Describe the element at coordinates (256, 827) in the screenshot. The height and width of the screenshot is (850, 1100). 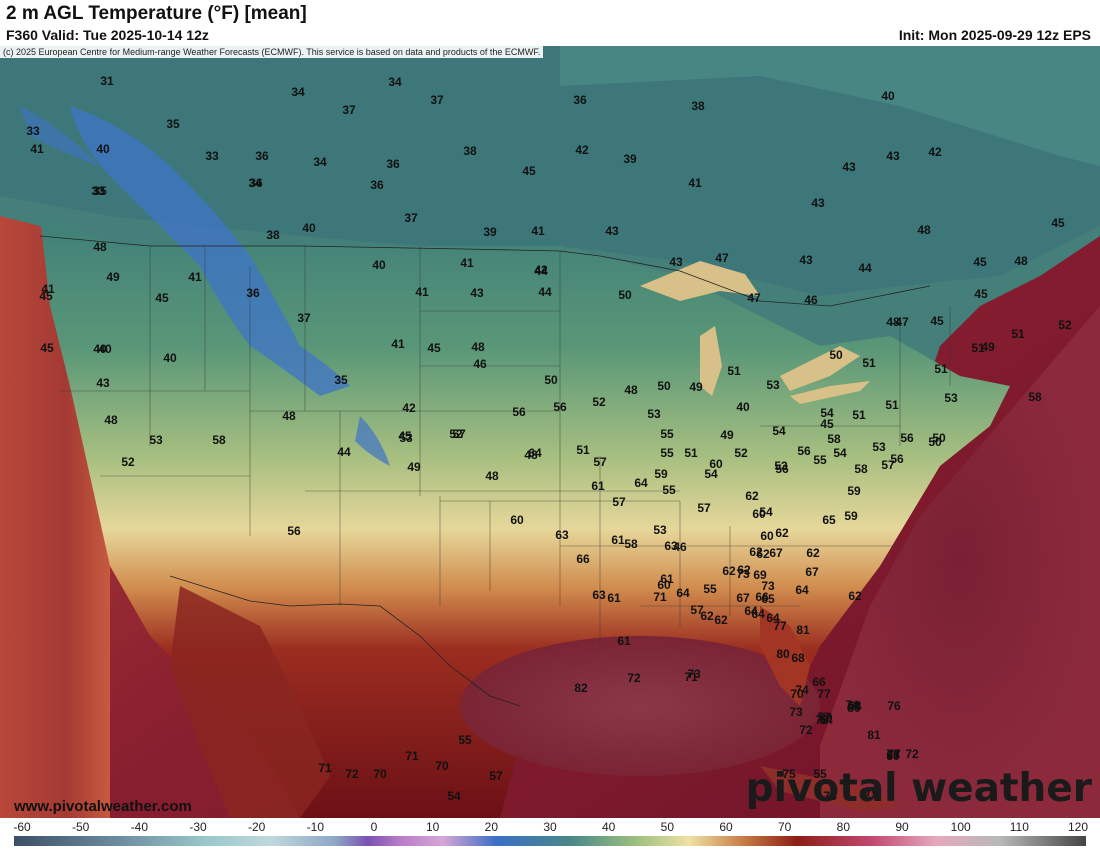
I see `colorbar-tick-label: -20` at that location.